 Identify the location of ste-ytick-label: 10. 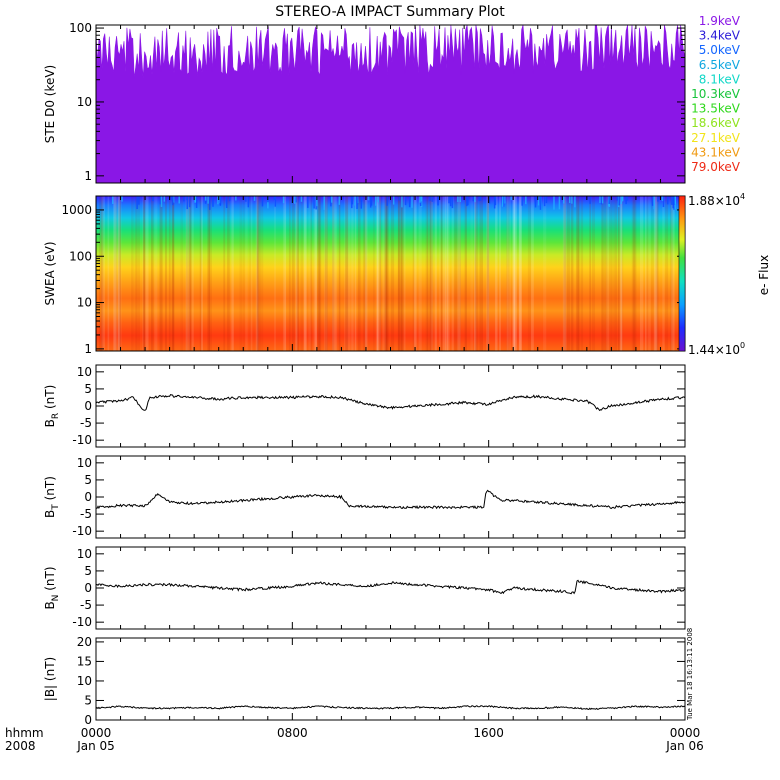
(84, 102).